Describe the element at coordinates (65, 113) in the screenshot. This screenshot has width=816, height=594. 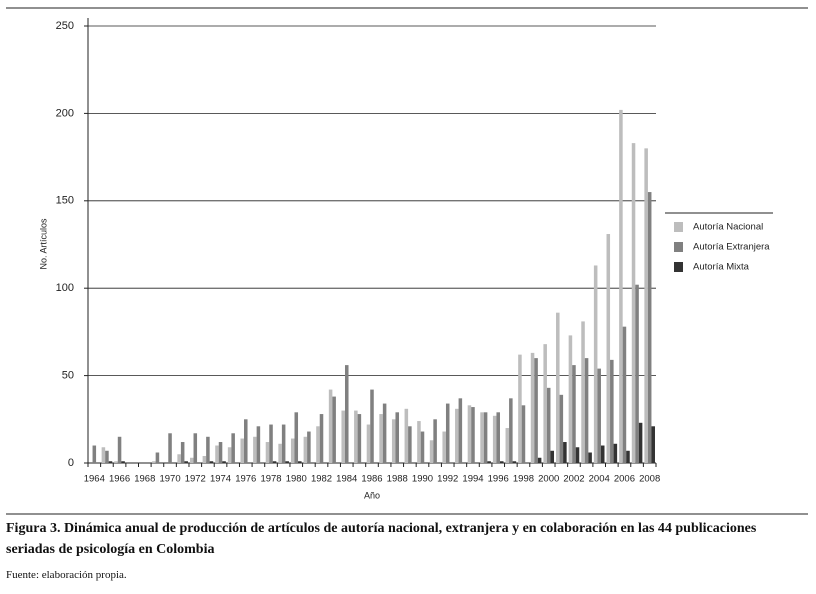
I see `y-tick-label: 200` at that location.